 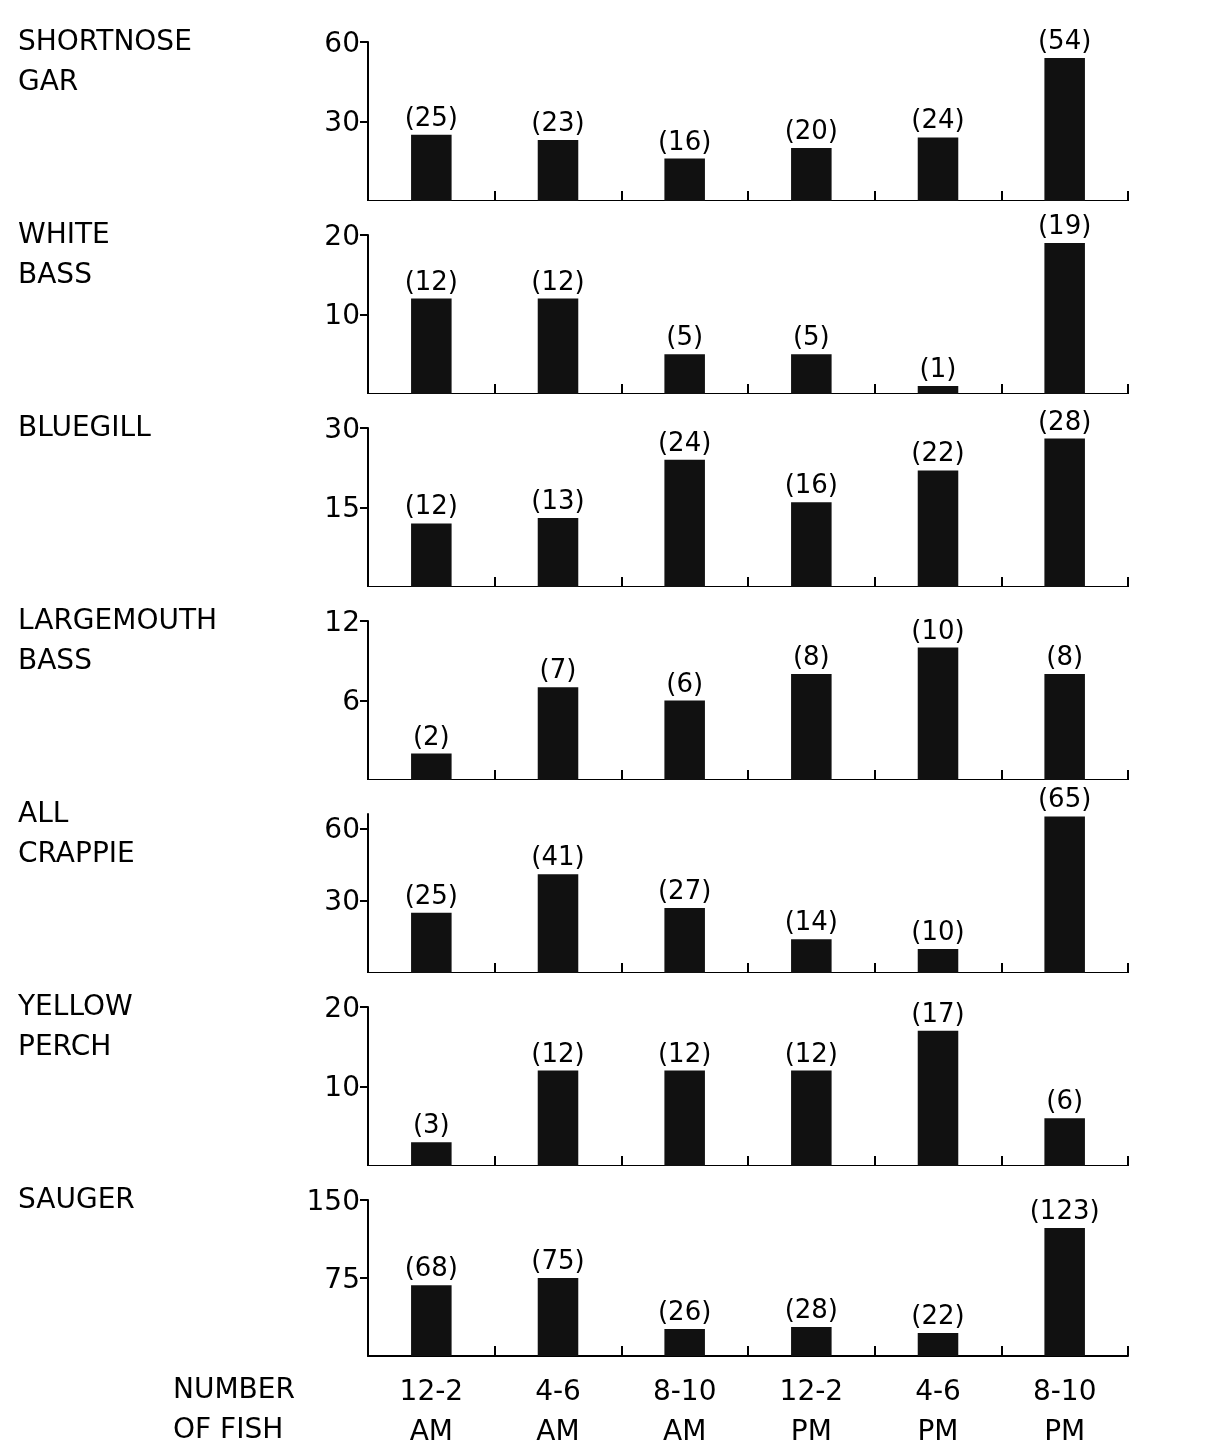 What do you see at coordinates (1064, 798) in the screenshot?
I see `data-label: (65)` at bounding box center [1064, 798].